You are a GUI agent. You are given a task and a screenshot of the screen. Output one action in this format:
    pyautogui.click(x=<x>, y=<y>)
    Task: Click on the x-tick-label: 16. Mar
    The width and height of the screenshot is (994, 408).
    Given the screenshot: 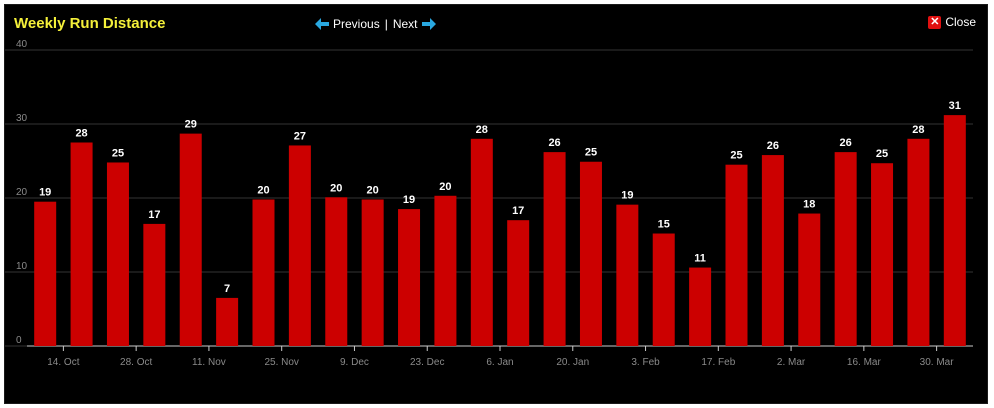 What is the action you would take?
    pyautogui.click(x=864, y=362)
    